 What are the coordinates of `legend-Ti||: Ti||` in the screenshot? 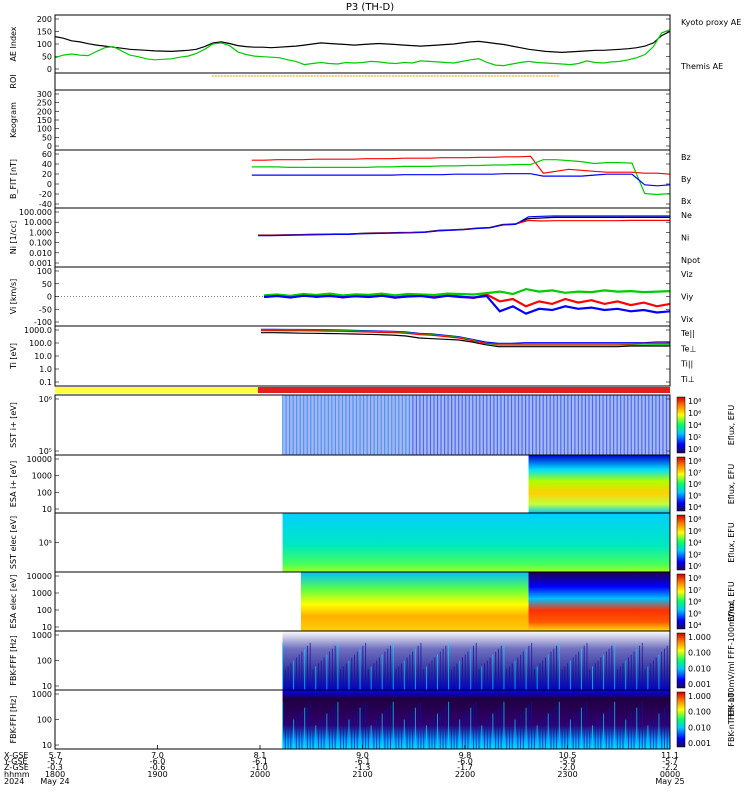 It's located at (686, 364).